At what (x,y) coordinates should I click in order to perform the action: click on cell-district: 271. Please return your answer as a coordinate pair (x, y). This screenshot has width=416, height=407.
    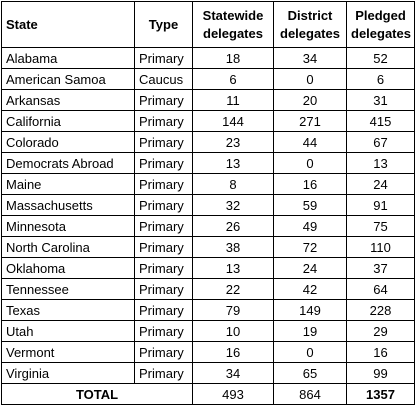
    Looking at the image, I should click on (310, 121).